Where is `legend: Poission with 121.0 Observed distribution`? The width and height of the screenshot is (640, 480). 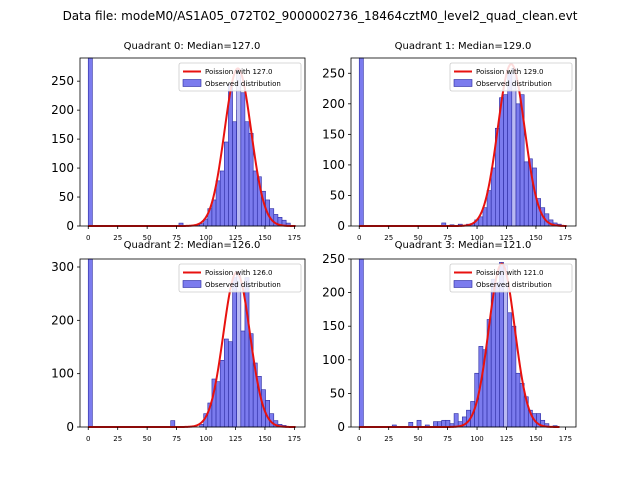
legend: Poission with 121.0 Observed distribution is located at coordinates (511, 278).